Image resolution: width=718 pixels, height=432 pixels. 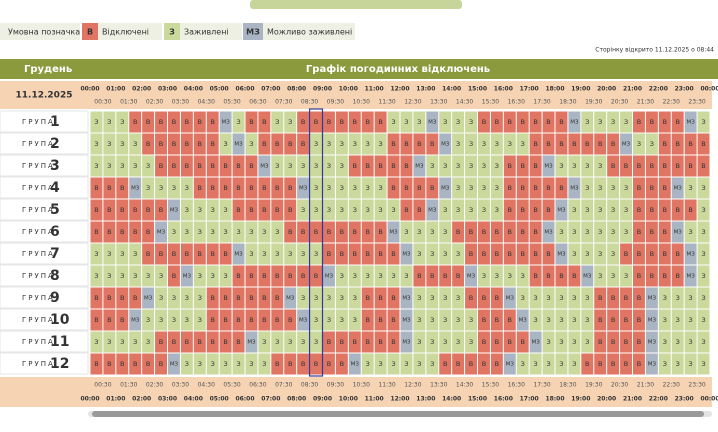 What do you see at coordinates (529, 89) in the screenshot?
I see `hour-label: 17:00` at bounding box center [529, 89].